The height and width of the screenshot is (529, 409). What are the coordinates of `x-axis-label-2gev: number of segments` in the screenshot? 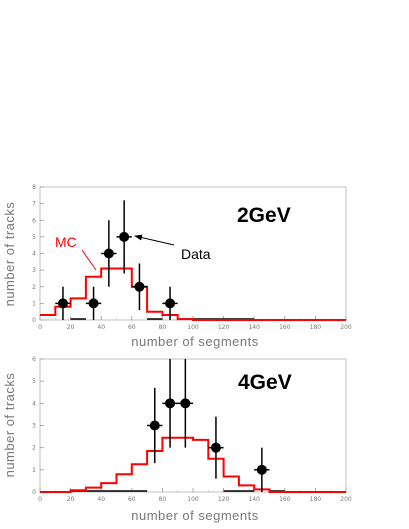 It's located at (195, 341).